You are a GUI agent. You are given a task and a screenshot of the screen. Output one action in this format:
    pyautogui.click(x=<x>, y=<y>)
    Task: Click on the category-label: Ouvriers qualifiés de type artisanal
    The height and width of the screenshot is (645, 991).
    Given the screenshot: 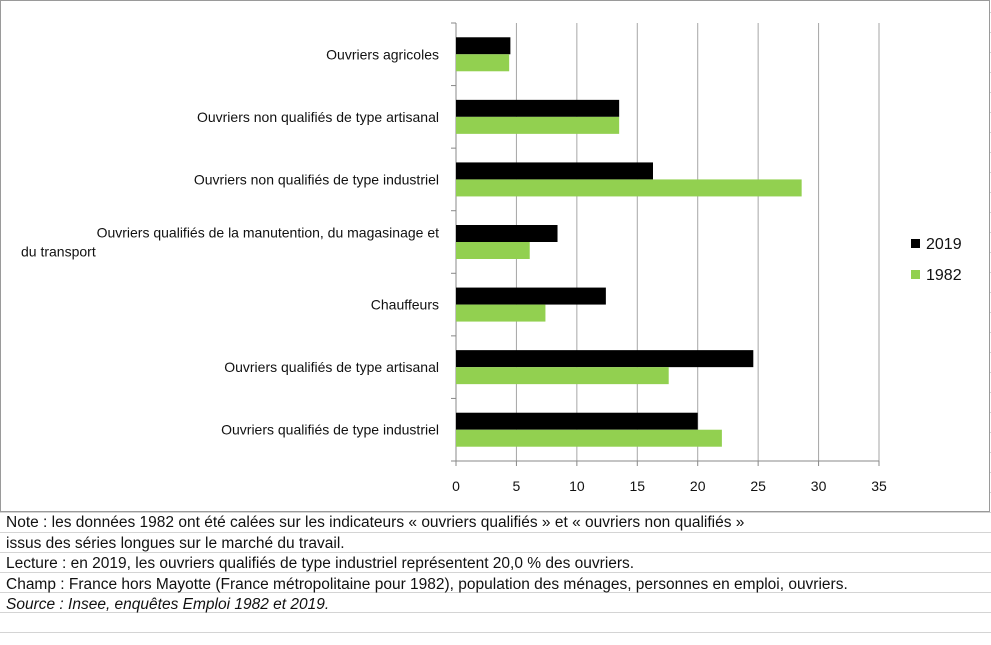 What is the action you would take?
    pyautogui.click(x=331, y=367)
    